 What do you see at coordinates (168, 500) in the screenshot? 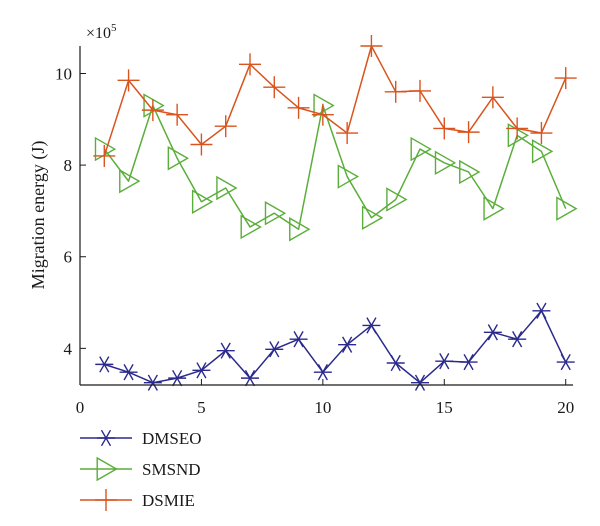
I see `legend-label-dsmie: DSMIE` at bounding box center [168, 500].